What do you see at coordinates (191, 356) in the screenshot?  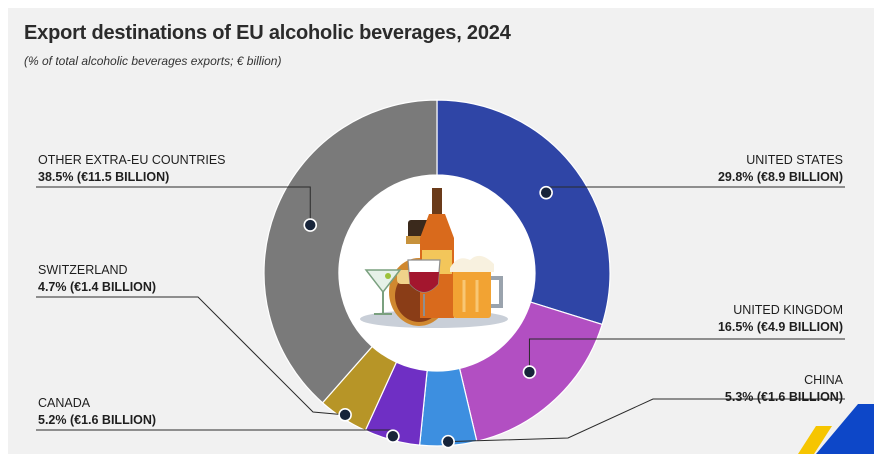 I see `leader-line-switzerland` at bounding box center [191, 356].